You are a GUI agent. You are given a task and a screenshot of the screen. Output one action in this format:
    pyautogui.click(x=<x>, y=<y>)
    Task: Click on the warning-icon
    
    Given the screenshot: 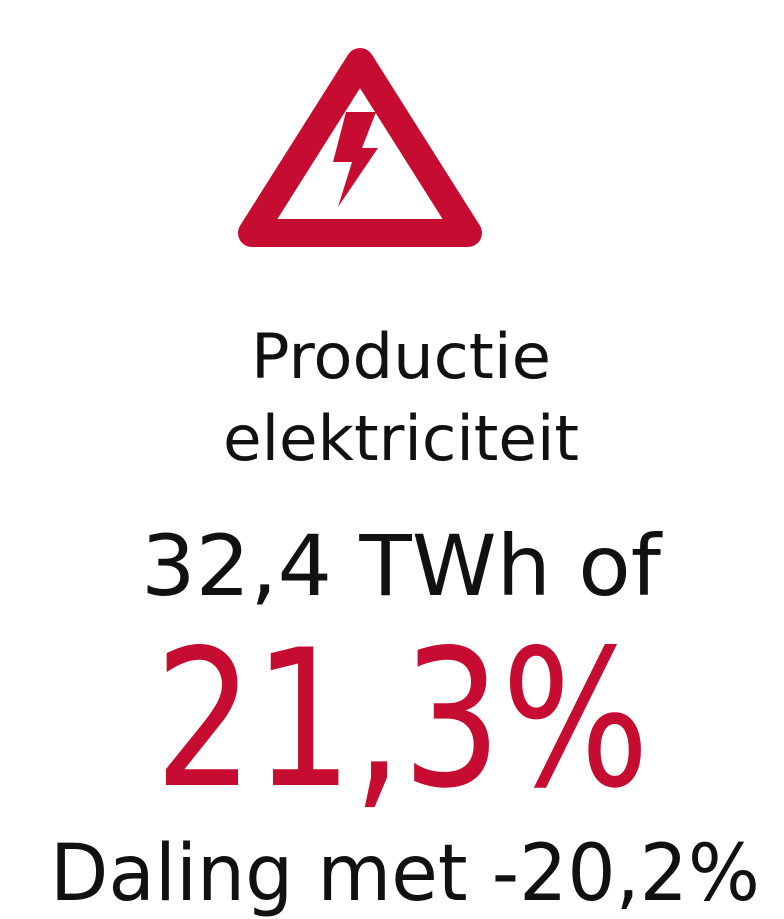 What is the action you would take?
    pyautogui.click(x=360, y=147)
    